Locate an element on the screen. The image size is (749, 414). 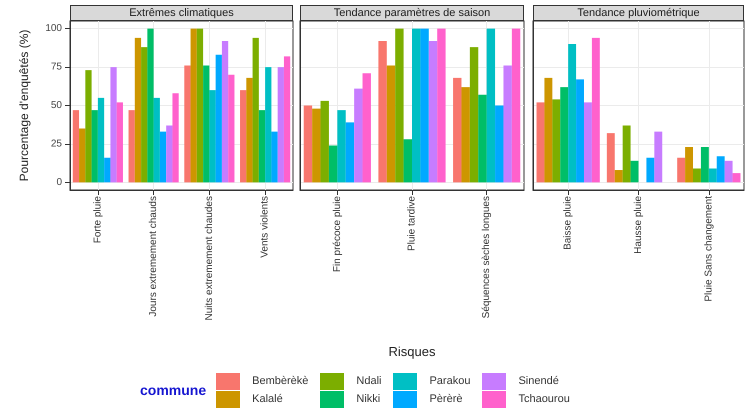
x-tick-label: Pluie Sans changement is located at coordinates (708, 249).